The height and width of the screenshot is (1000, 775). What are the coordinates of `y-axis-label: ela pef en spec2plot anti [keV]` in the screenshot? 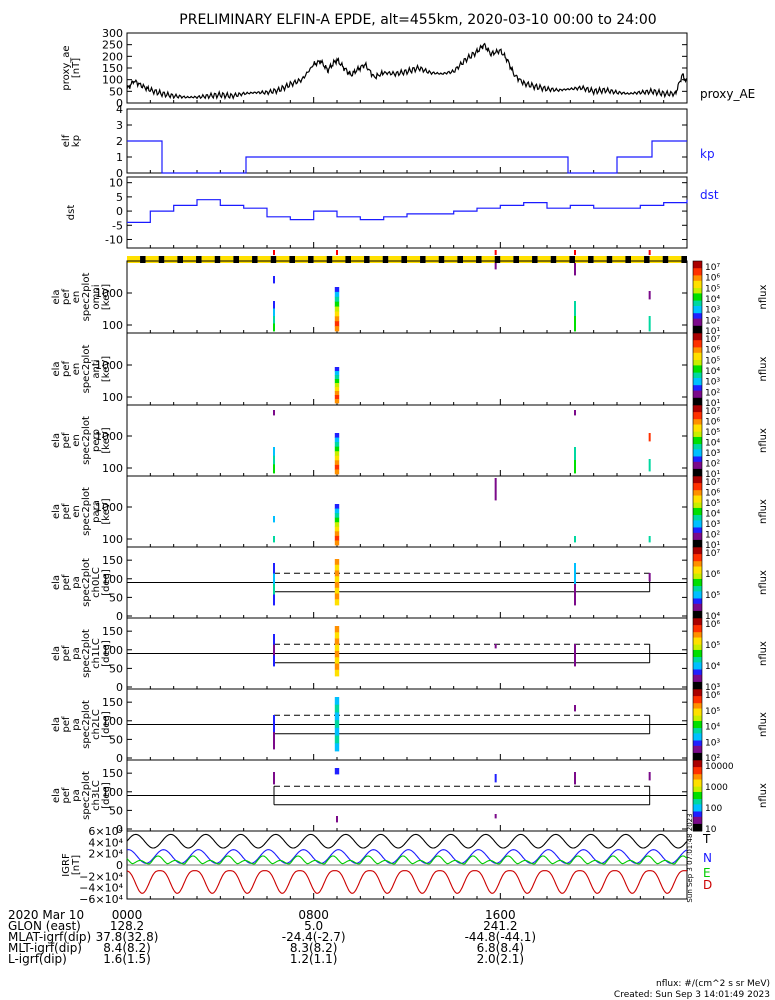 It's located at (81, 369).